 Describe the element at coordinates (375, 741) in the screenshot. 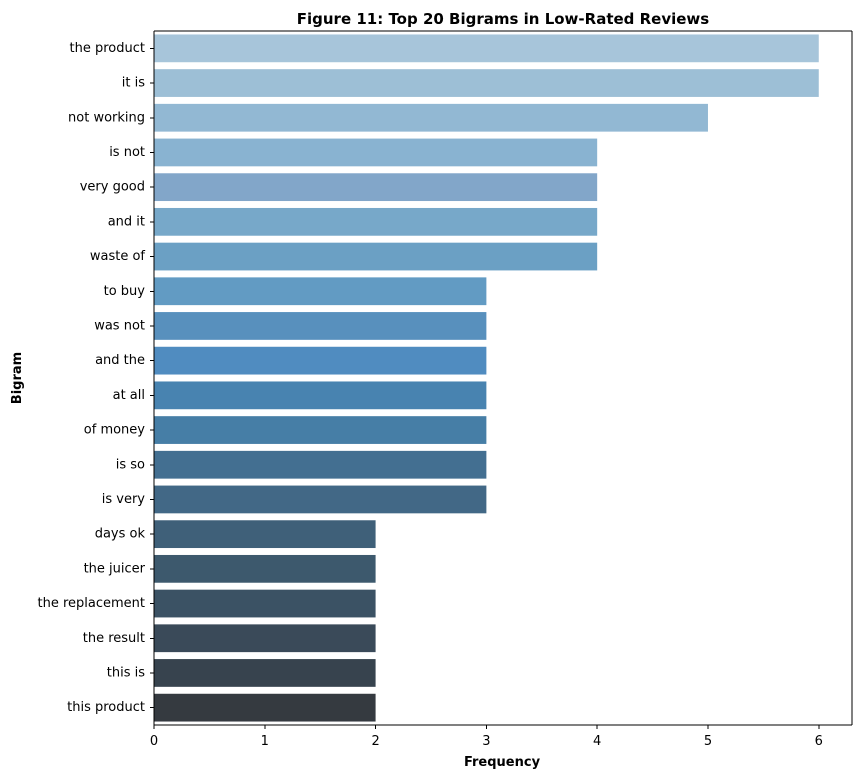

I see `x-tick-label: 2` at that location.